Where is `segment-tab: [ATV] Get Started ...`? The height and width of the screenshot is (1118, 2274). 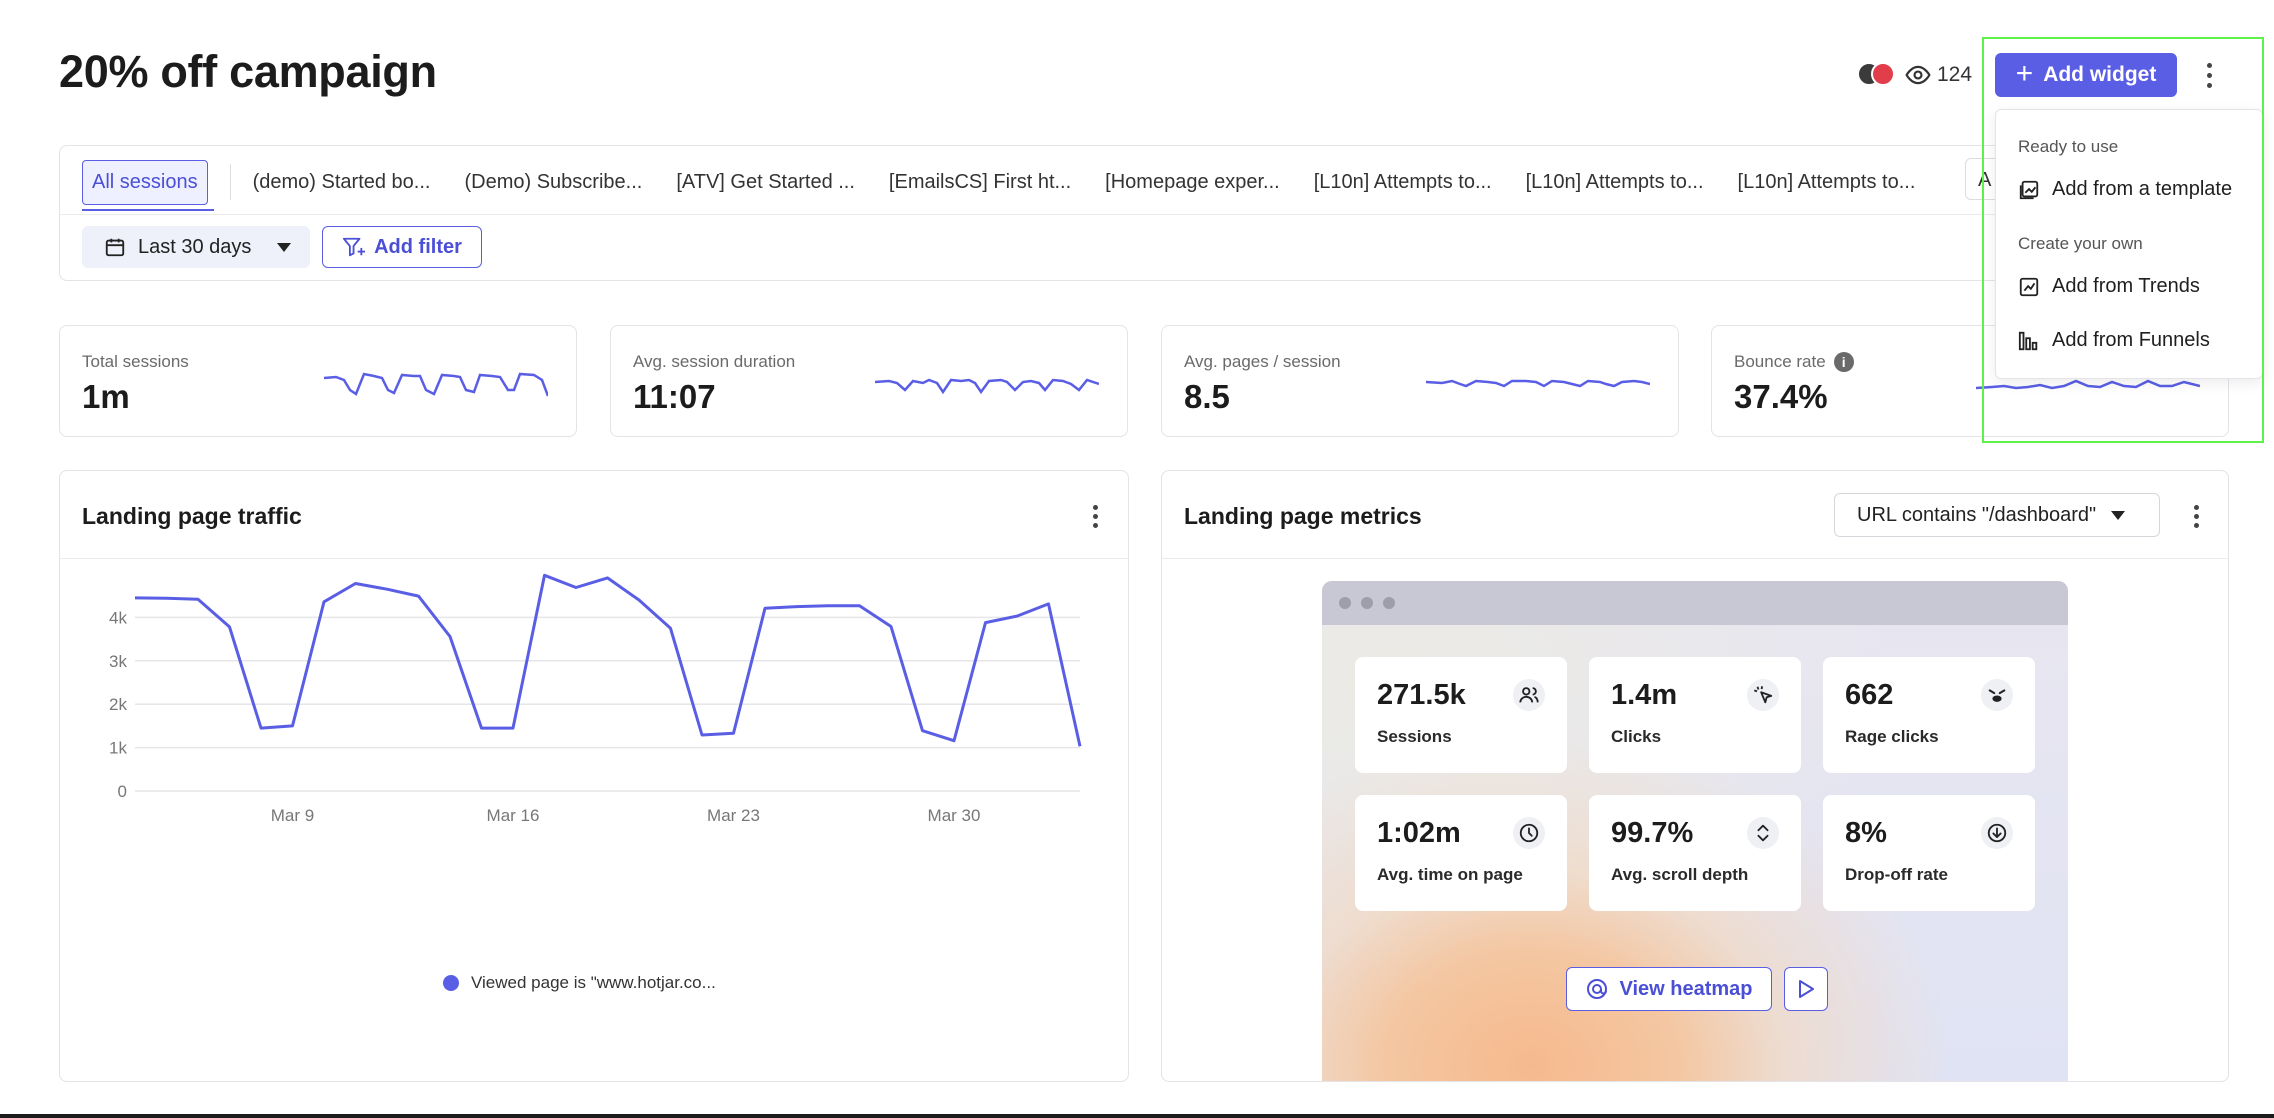
segment-tab: [ATV] Get Started ... is located at coordinates (765, 181).